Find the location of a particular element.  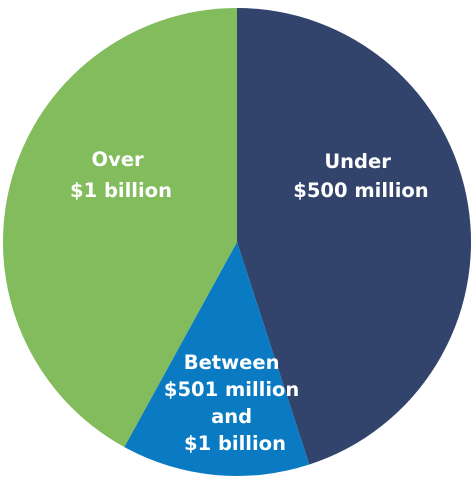

slice-label-line: Between is located at coordinates (232, 362).